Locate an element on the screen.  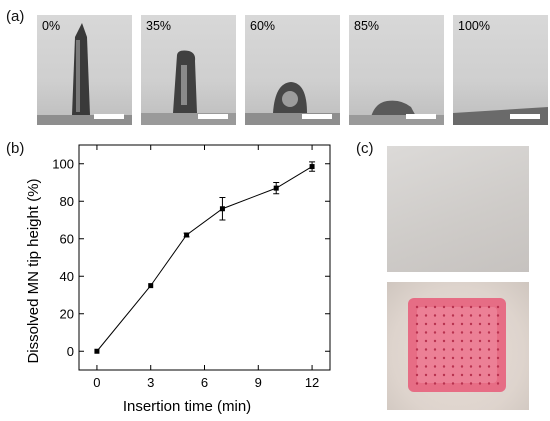
x-tick-label: 0 is located at coordinates (96, 382).